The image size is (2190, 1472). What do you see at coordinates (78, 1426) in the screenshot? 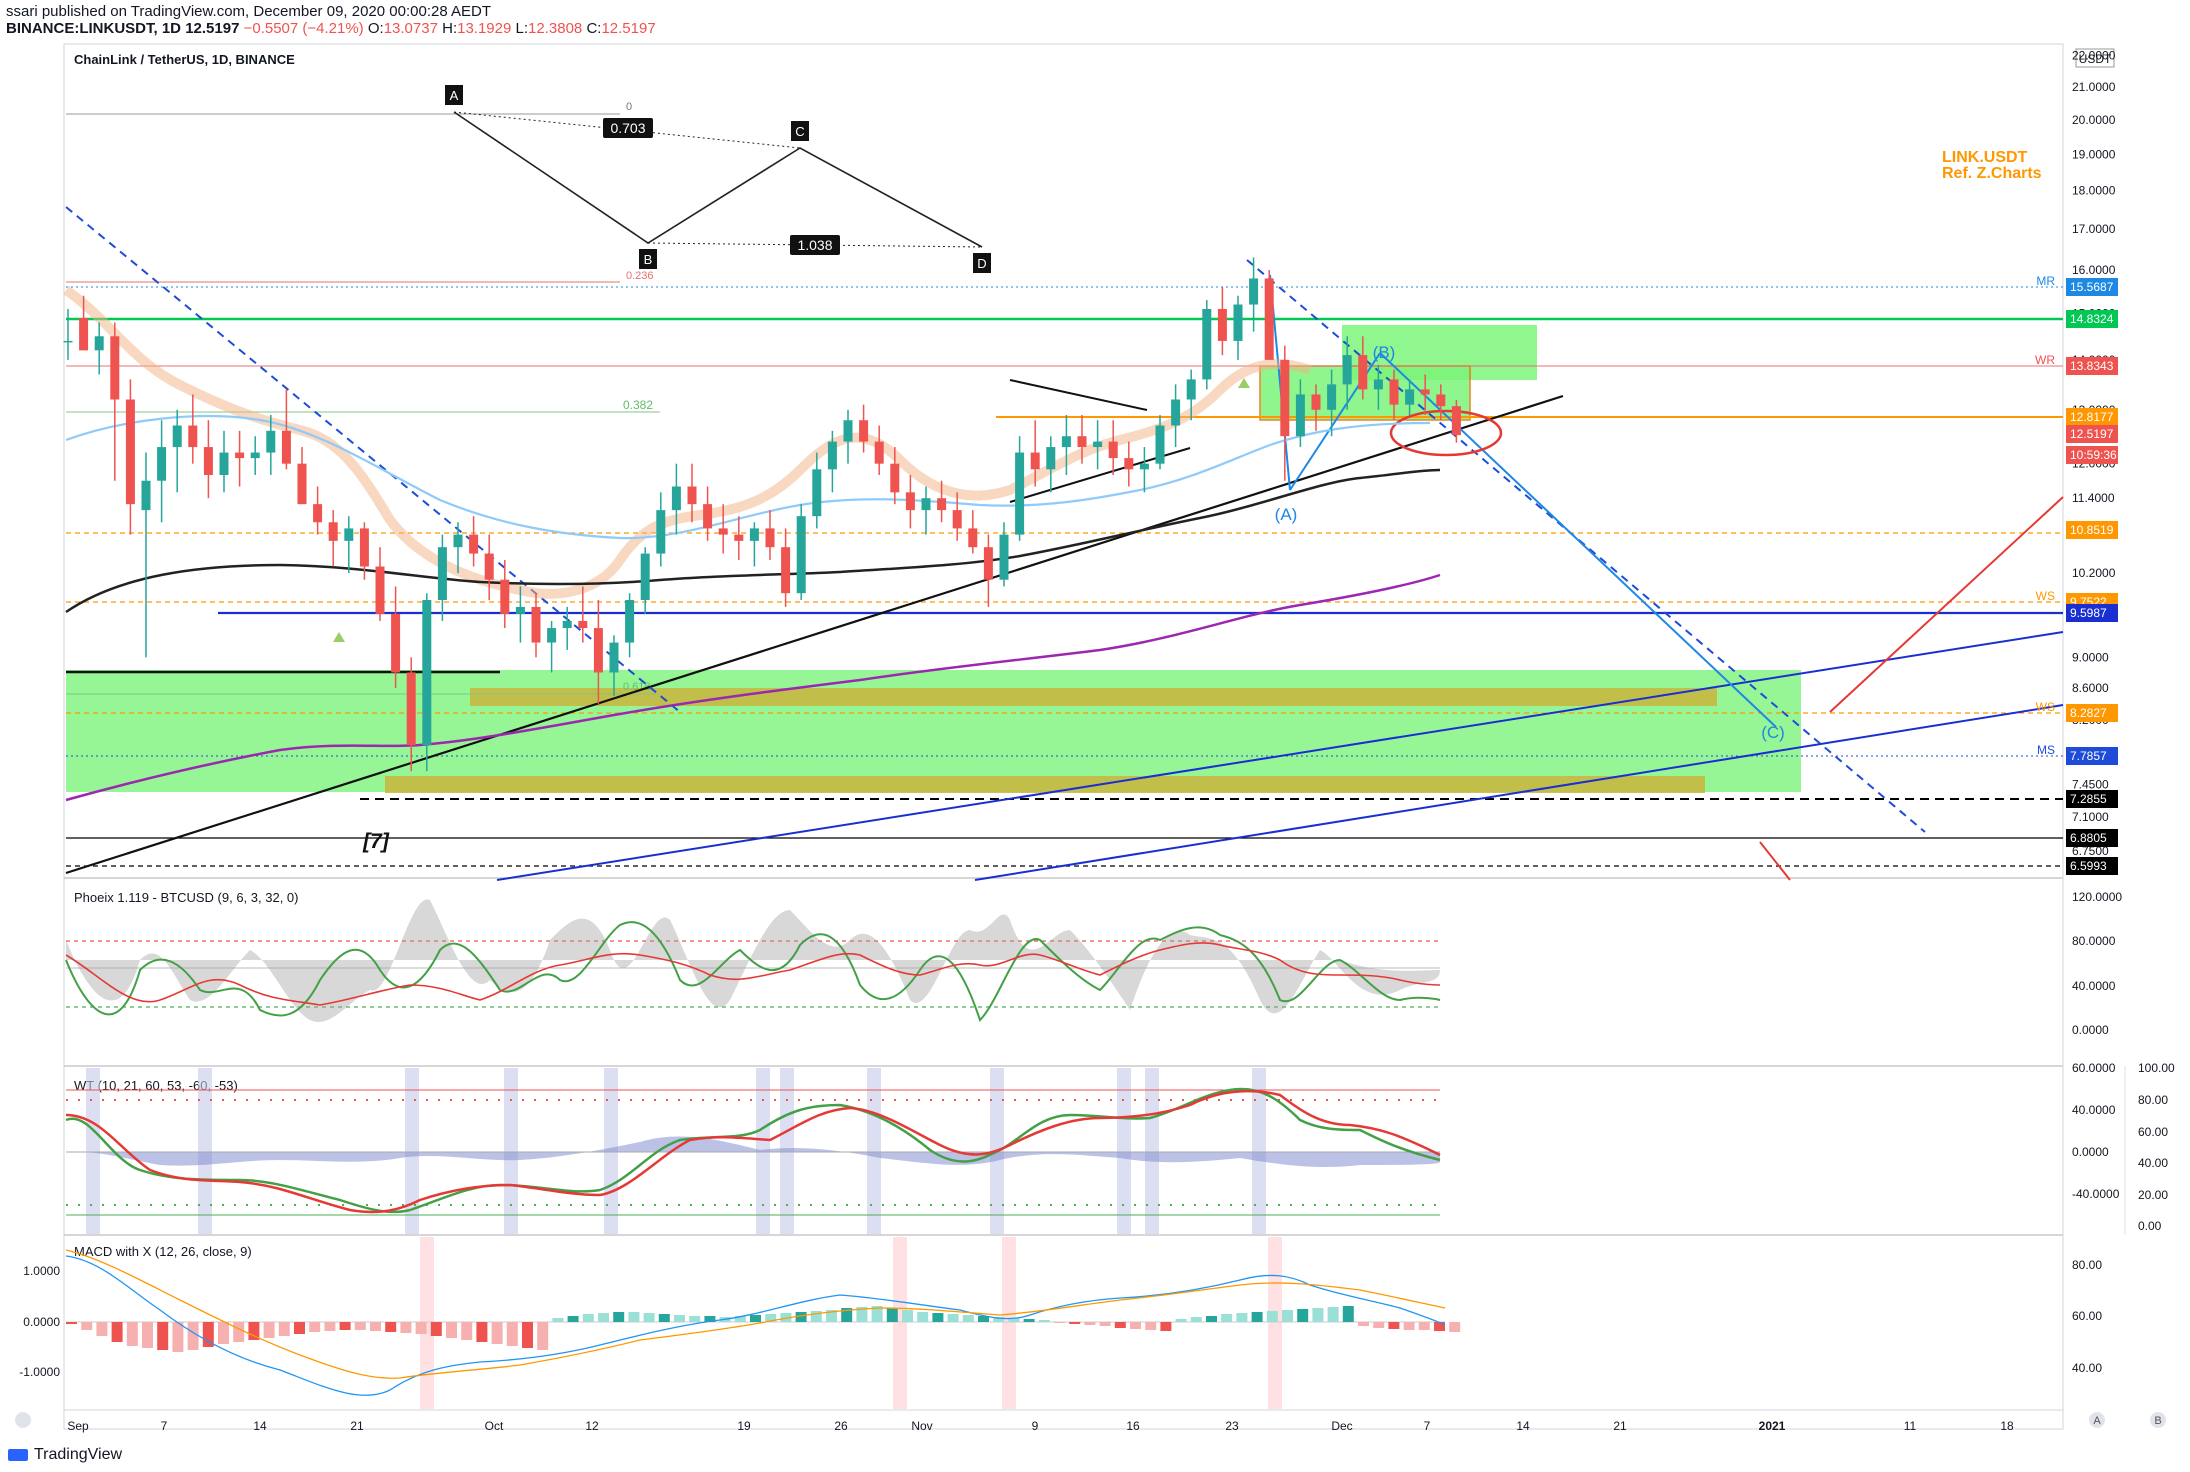
I see `time-tick: Sep` at bounding box center [78, 1426].